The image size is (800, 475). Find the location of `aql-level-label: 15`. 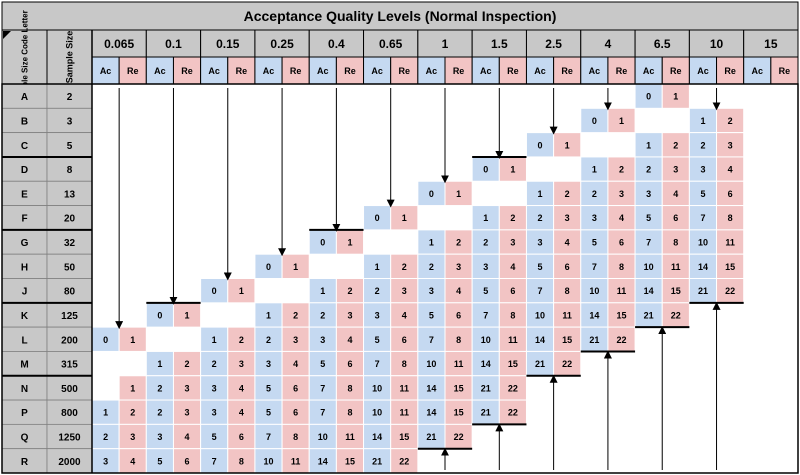

aql-level-label: 15 is located at coordinates (771, 44).